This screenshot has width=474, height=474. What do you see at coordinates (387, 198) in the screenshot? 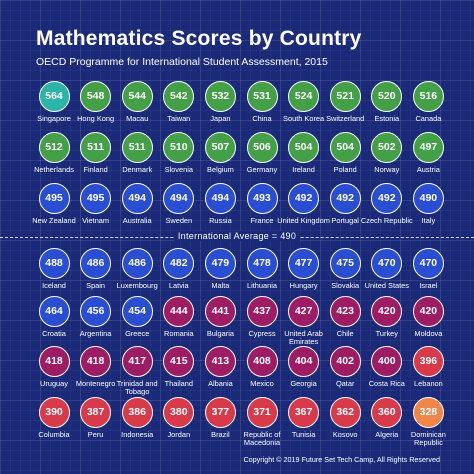
I see `score-bubble-czech-republic: 492` at bounding box center [387, 198].